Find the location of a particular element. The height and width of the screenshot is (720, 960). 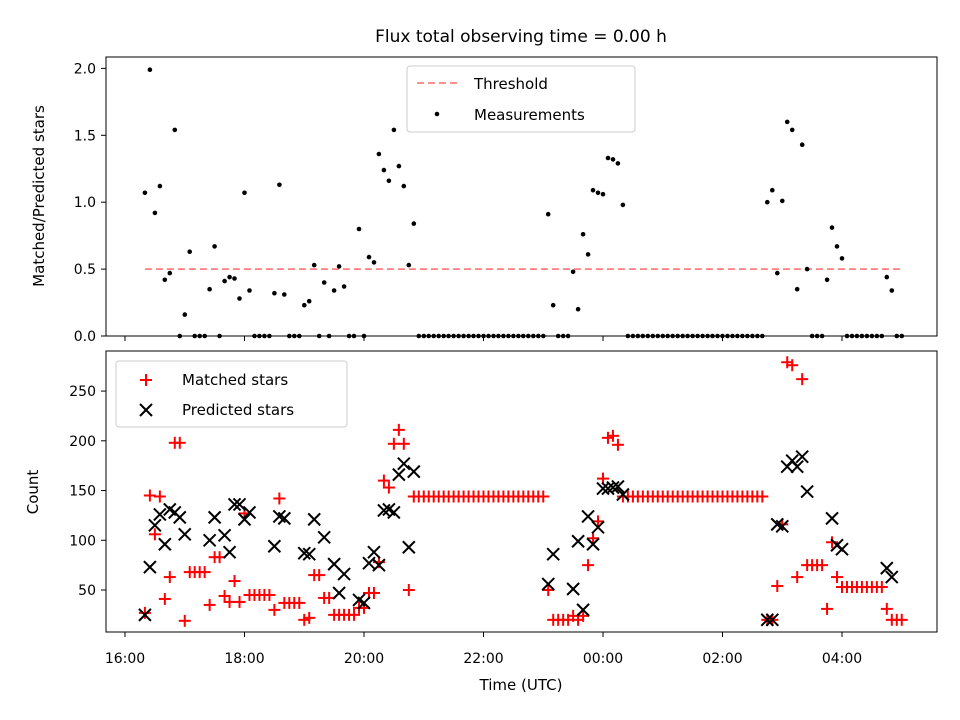

bottom-y-ticks: 50 100 150 200 250 is located at coordinates (87, 491).